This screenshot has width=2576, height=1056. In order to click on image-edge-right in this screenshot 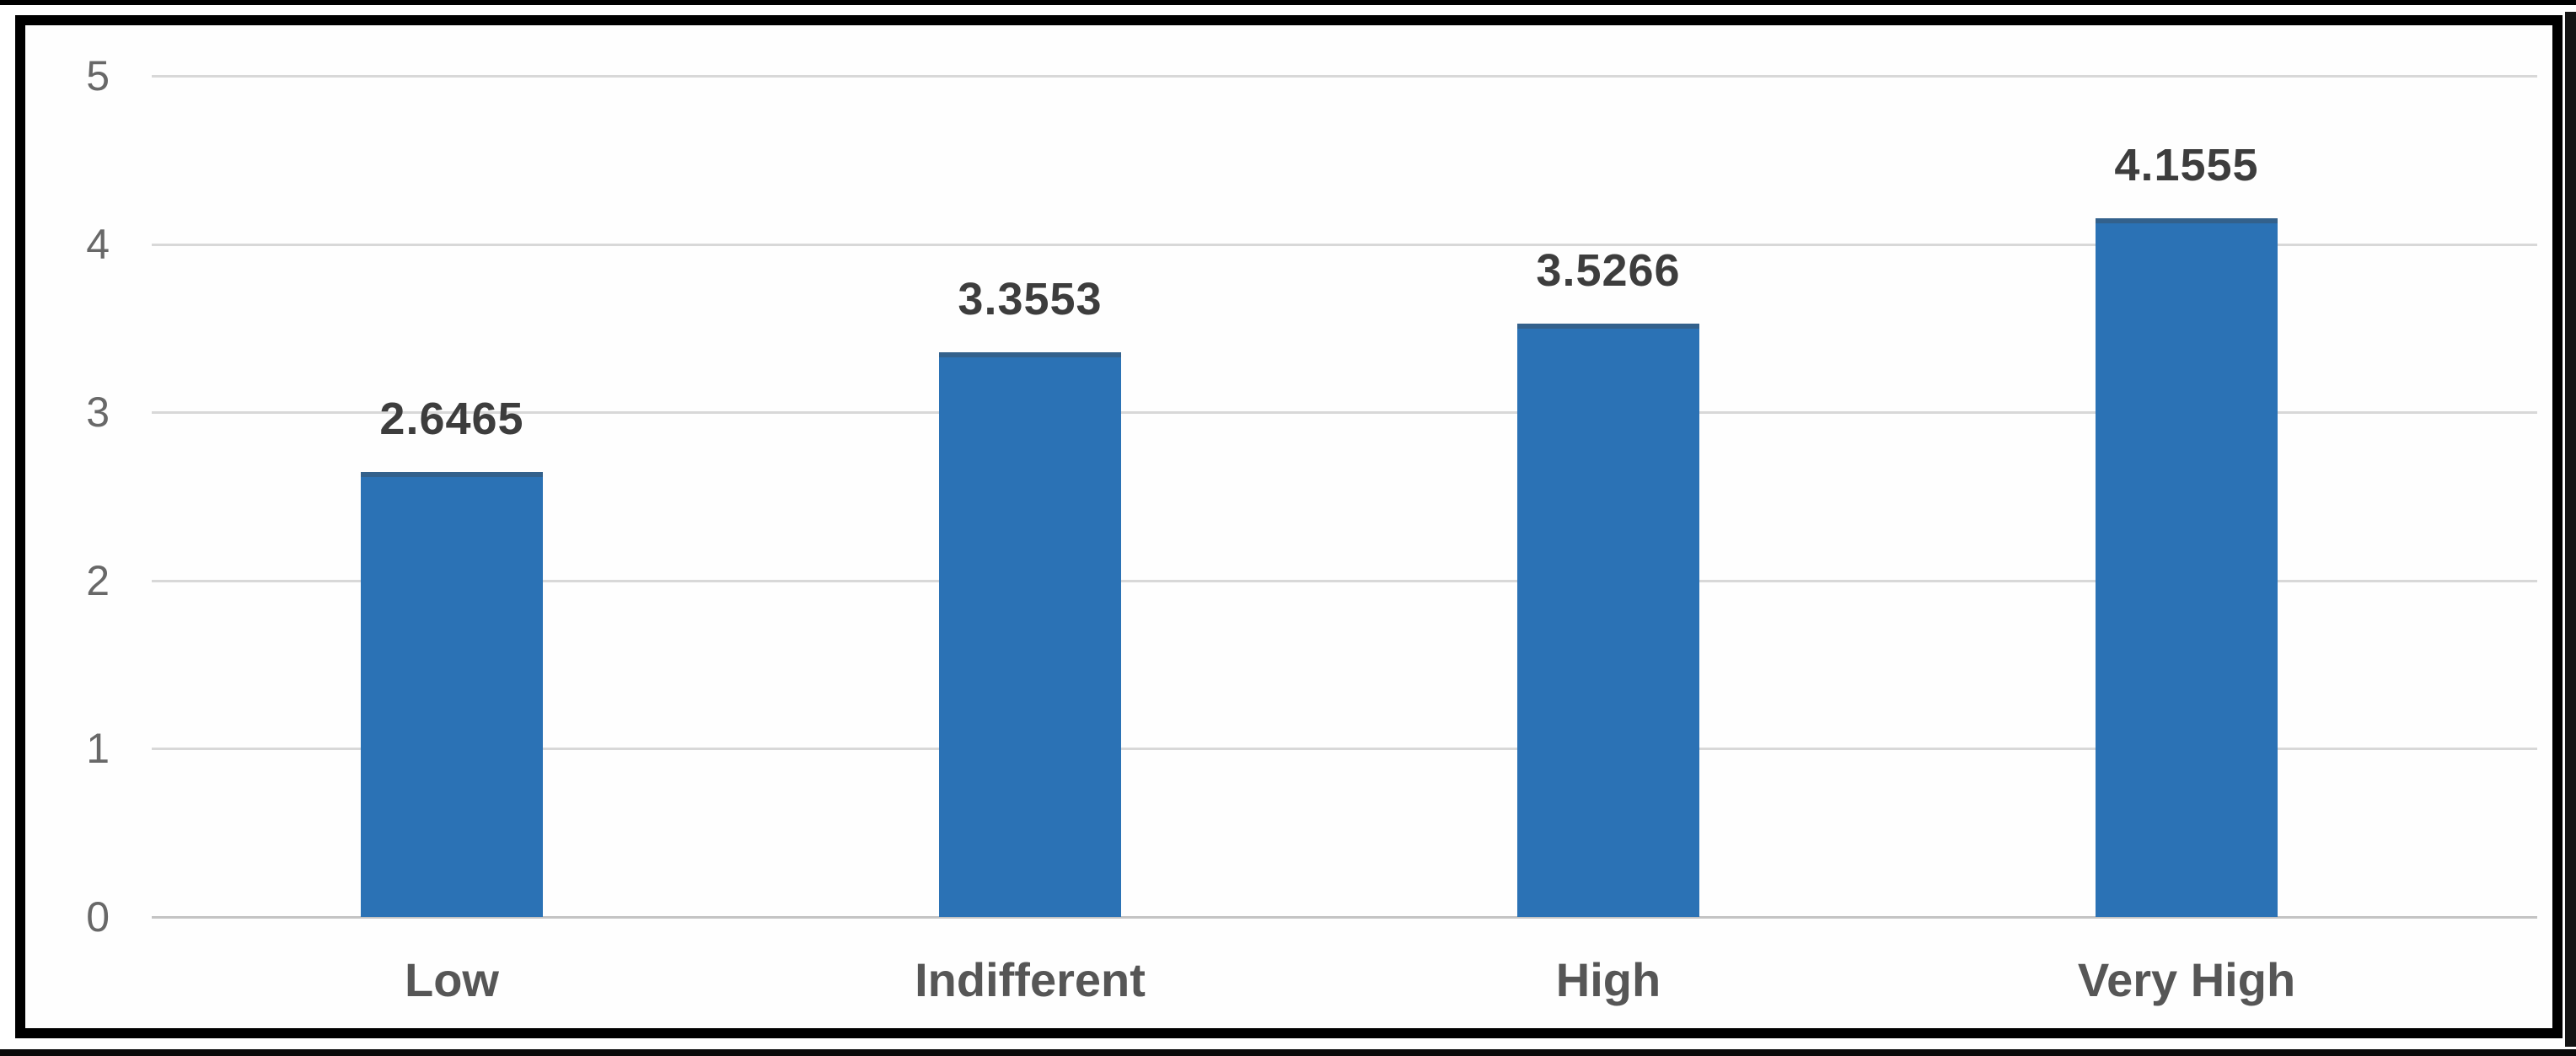, I will do `click(2570, 529)`.